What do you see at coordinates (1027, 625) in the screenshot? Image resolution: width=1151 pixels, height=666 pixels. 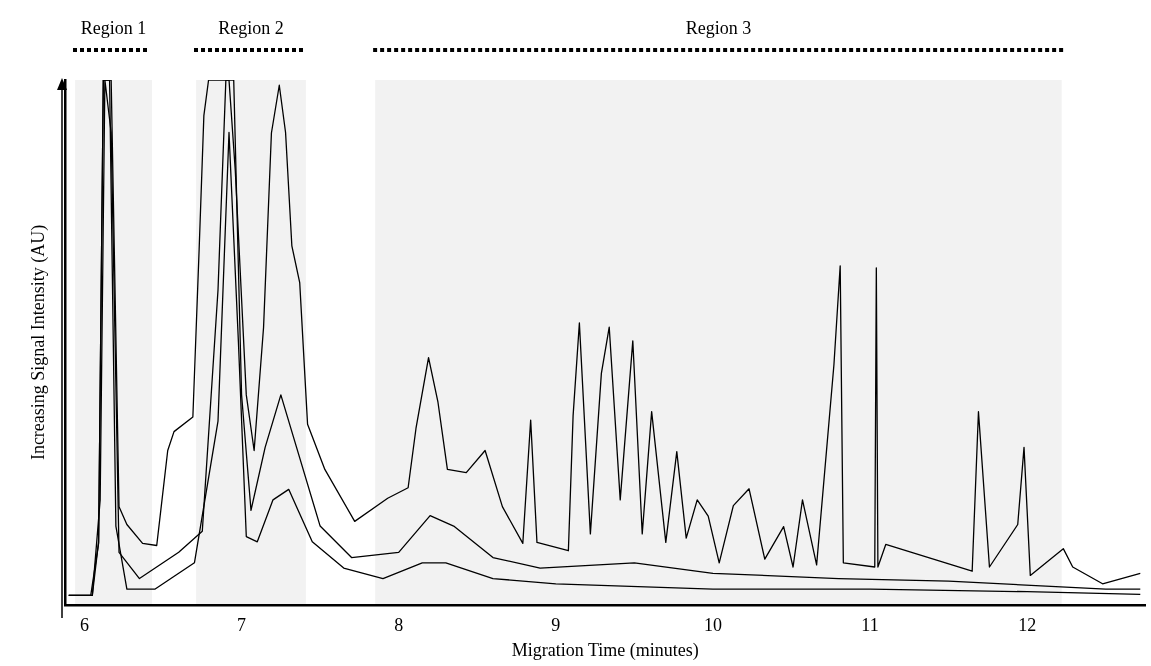 I see `x-tick-label: 12` at bounding box center [1027, 625].